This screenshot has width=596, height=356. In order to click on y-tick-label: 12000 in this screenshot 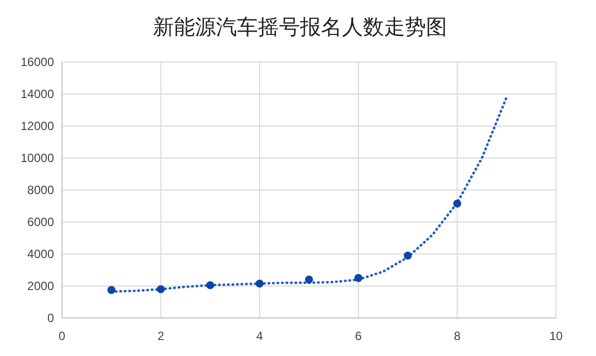, I will do `click(37, 126)`.